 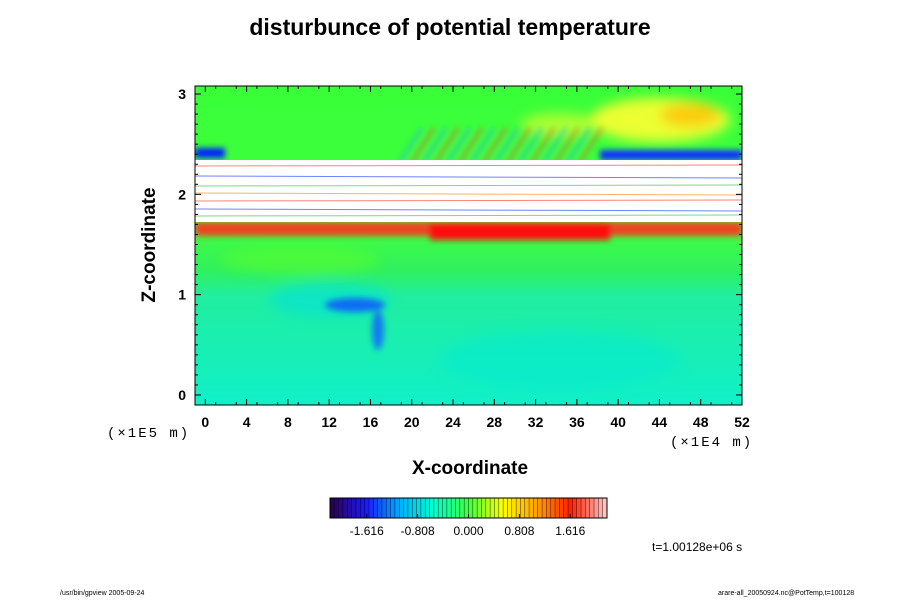 What do you see at coordinates (149, 245) in the screenshot?
I see `y-axis-label: Z-coordinate` at bounding box center [149, 245].